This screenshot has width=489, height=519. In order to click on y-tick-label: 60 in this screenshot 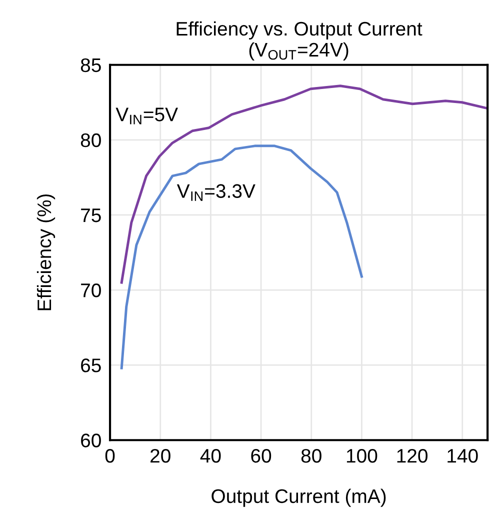, I will do `click(91, 441)`.